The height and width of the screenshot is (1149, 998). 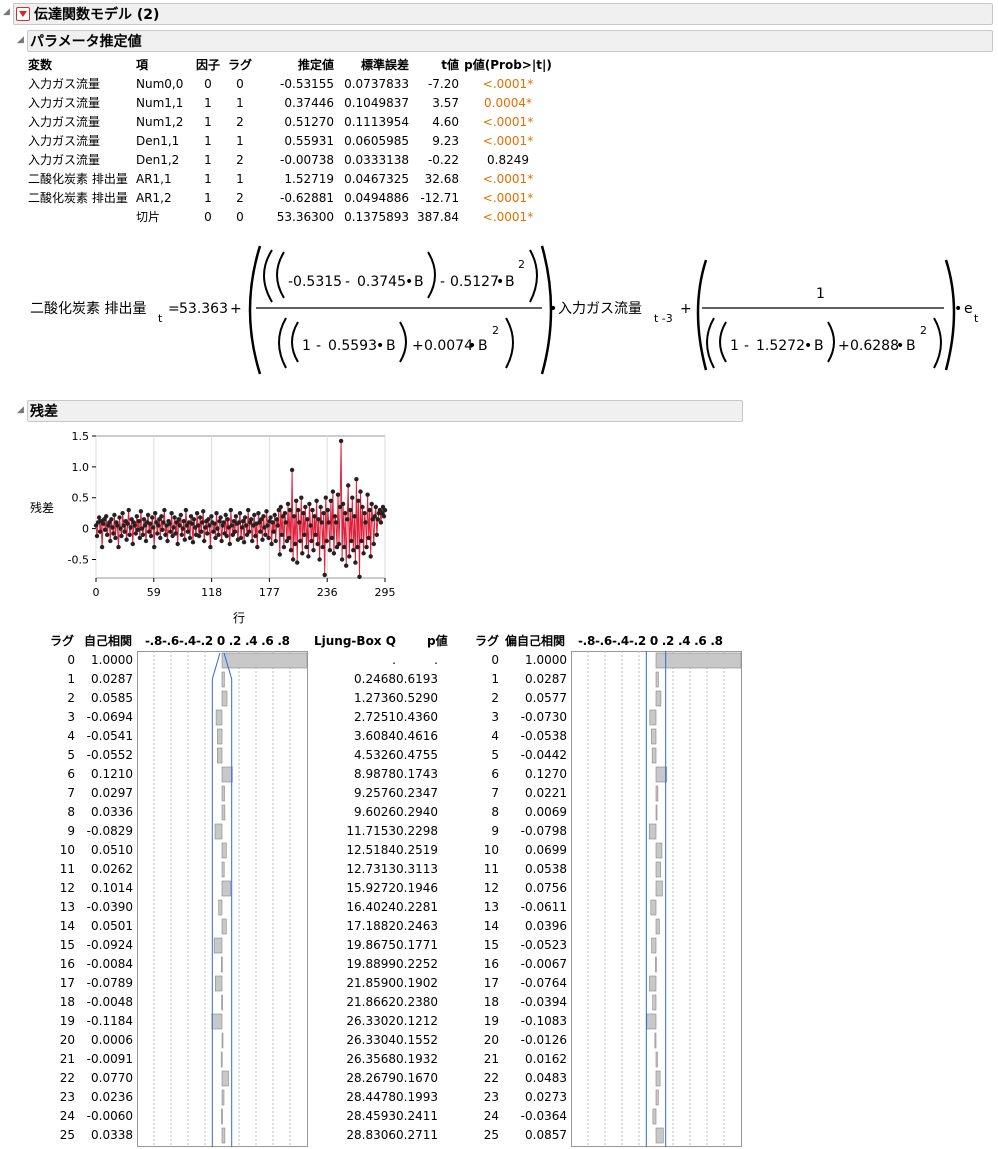 I want to click on pacf-lag: 2, so click(x=495, y=698).